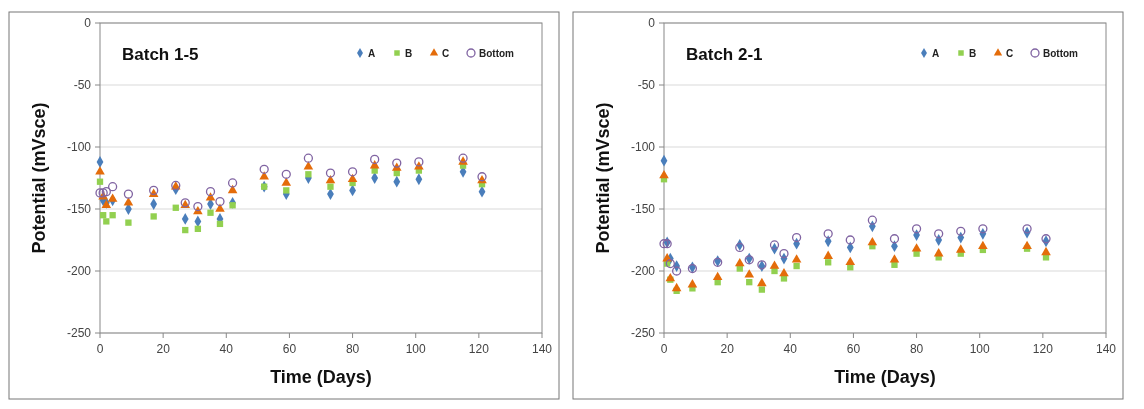 The height and width of the screenshot is (409, 1144). Describe the element at coordinates (79, 209) in the screenshot. I see `y-tick-label: -150` at that location.